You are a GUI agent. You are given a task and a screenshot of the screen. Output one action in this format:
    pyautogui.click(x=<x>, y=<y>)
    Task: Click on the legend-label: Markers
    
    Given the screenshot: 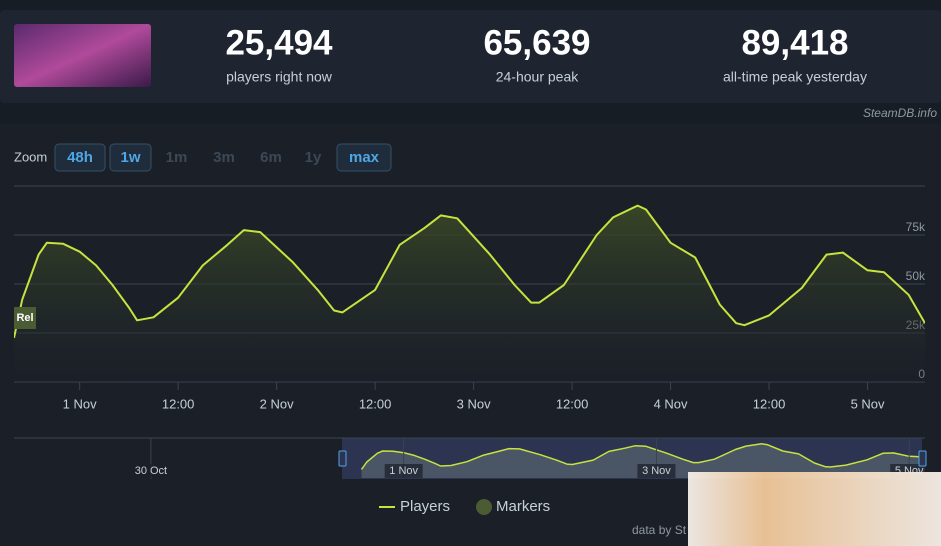 What is the action you would take?
    pyautogui.click(x=523, y=506)
    